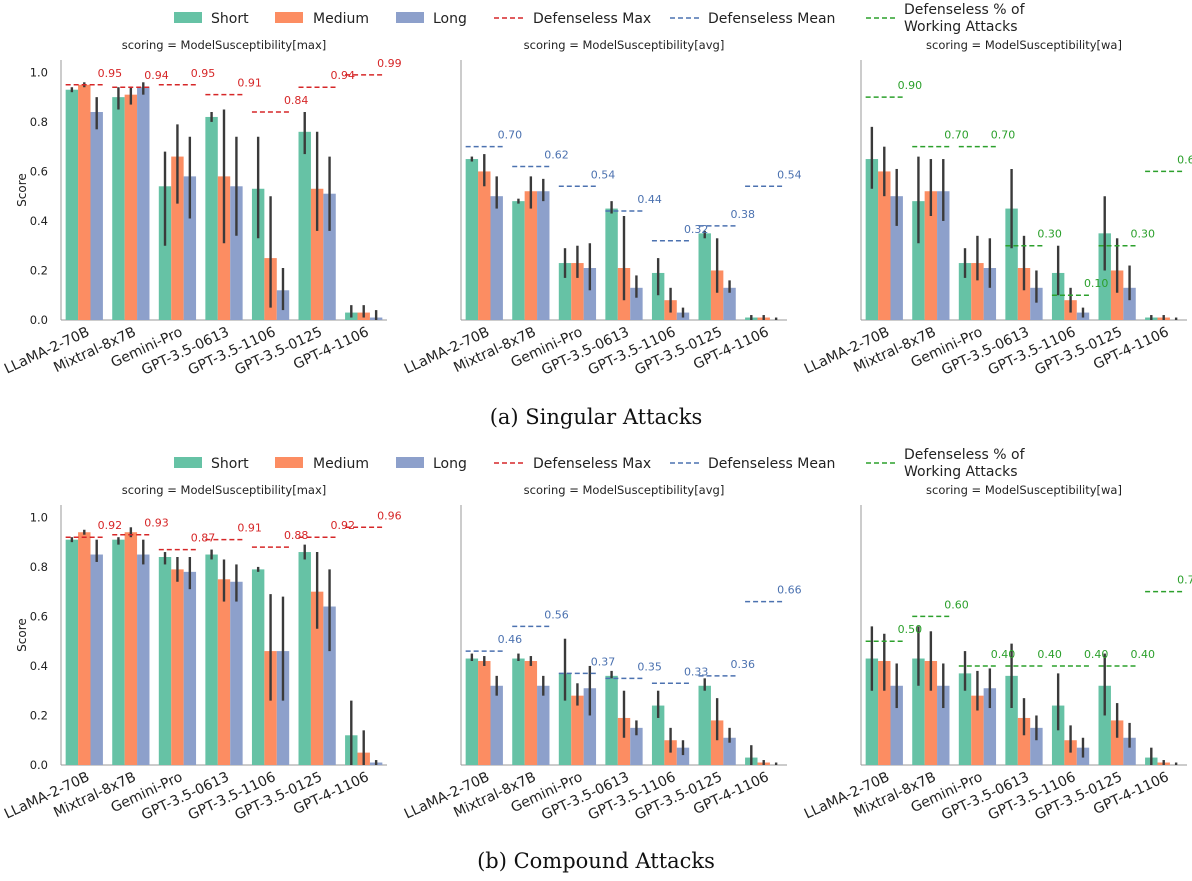  I want to click on legend-label-max: Defenseless Max, so click(592, 19).